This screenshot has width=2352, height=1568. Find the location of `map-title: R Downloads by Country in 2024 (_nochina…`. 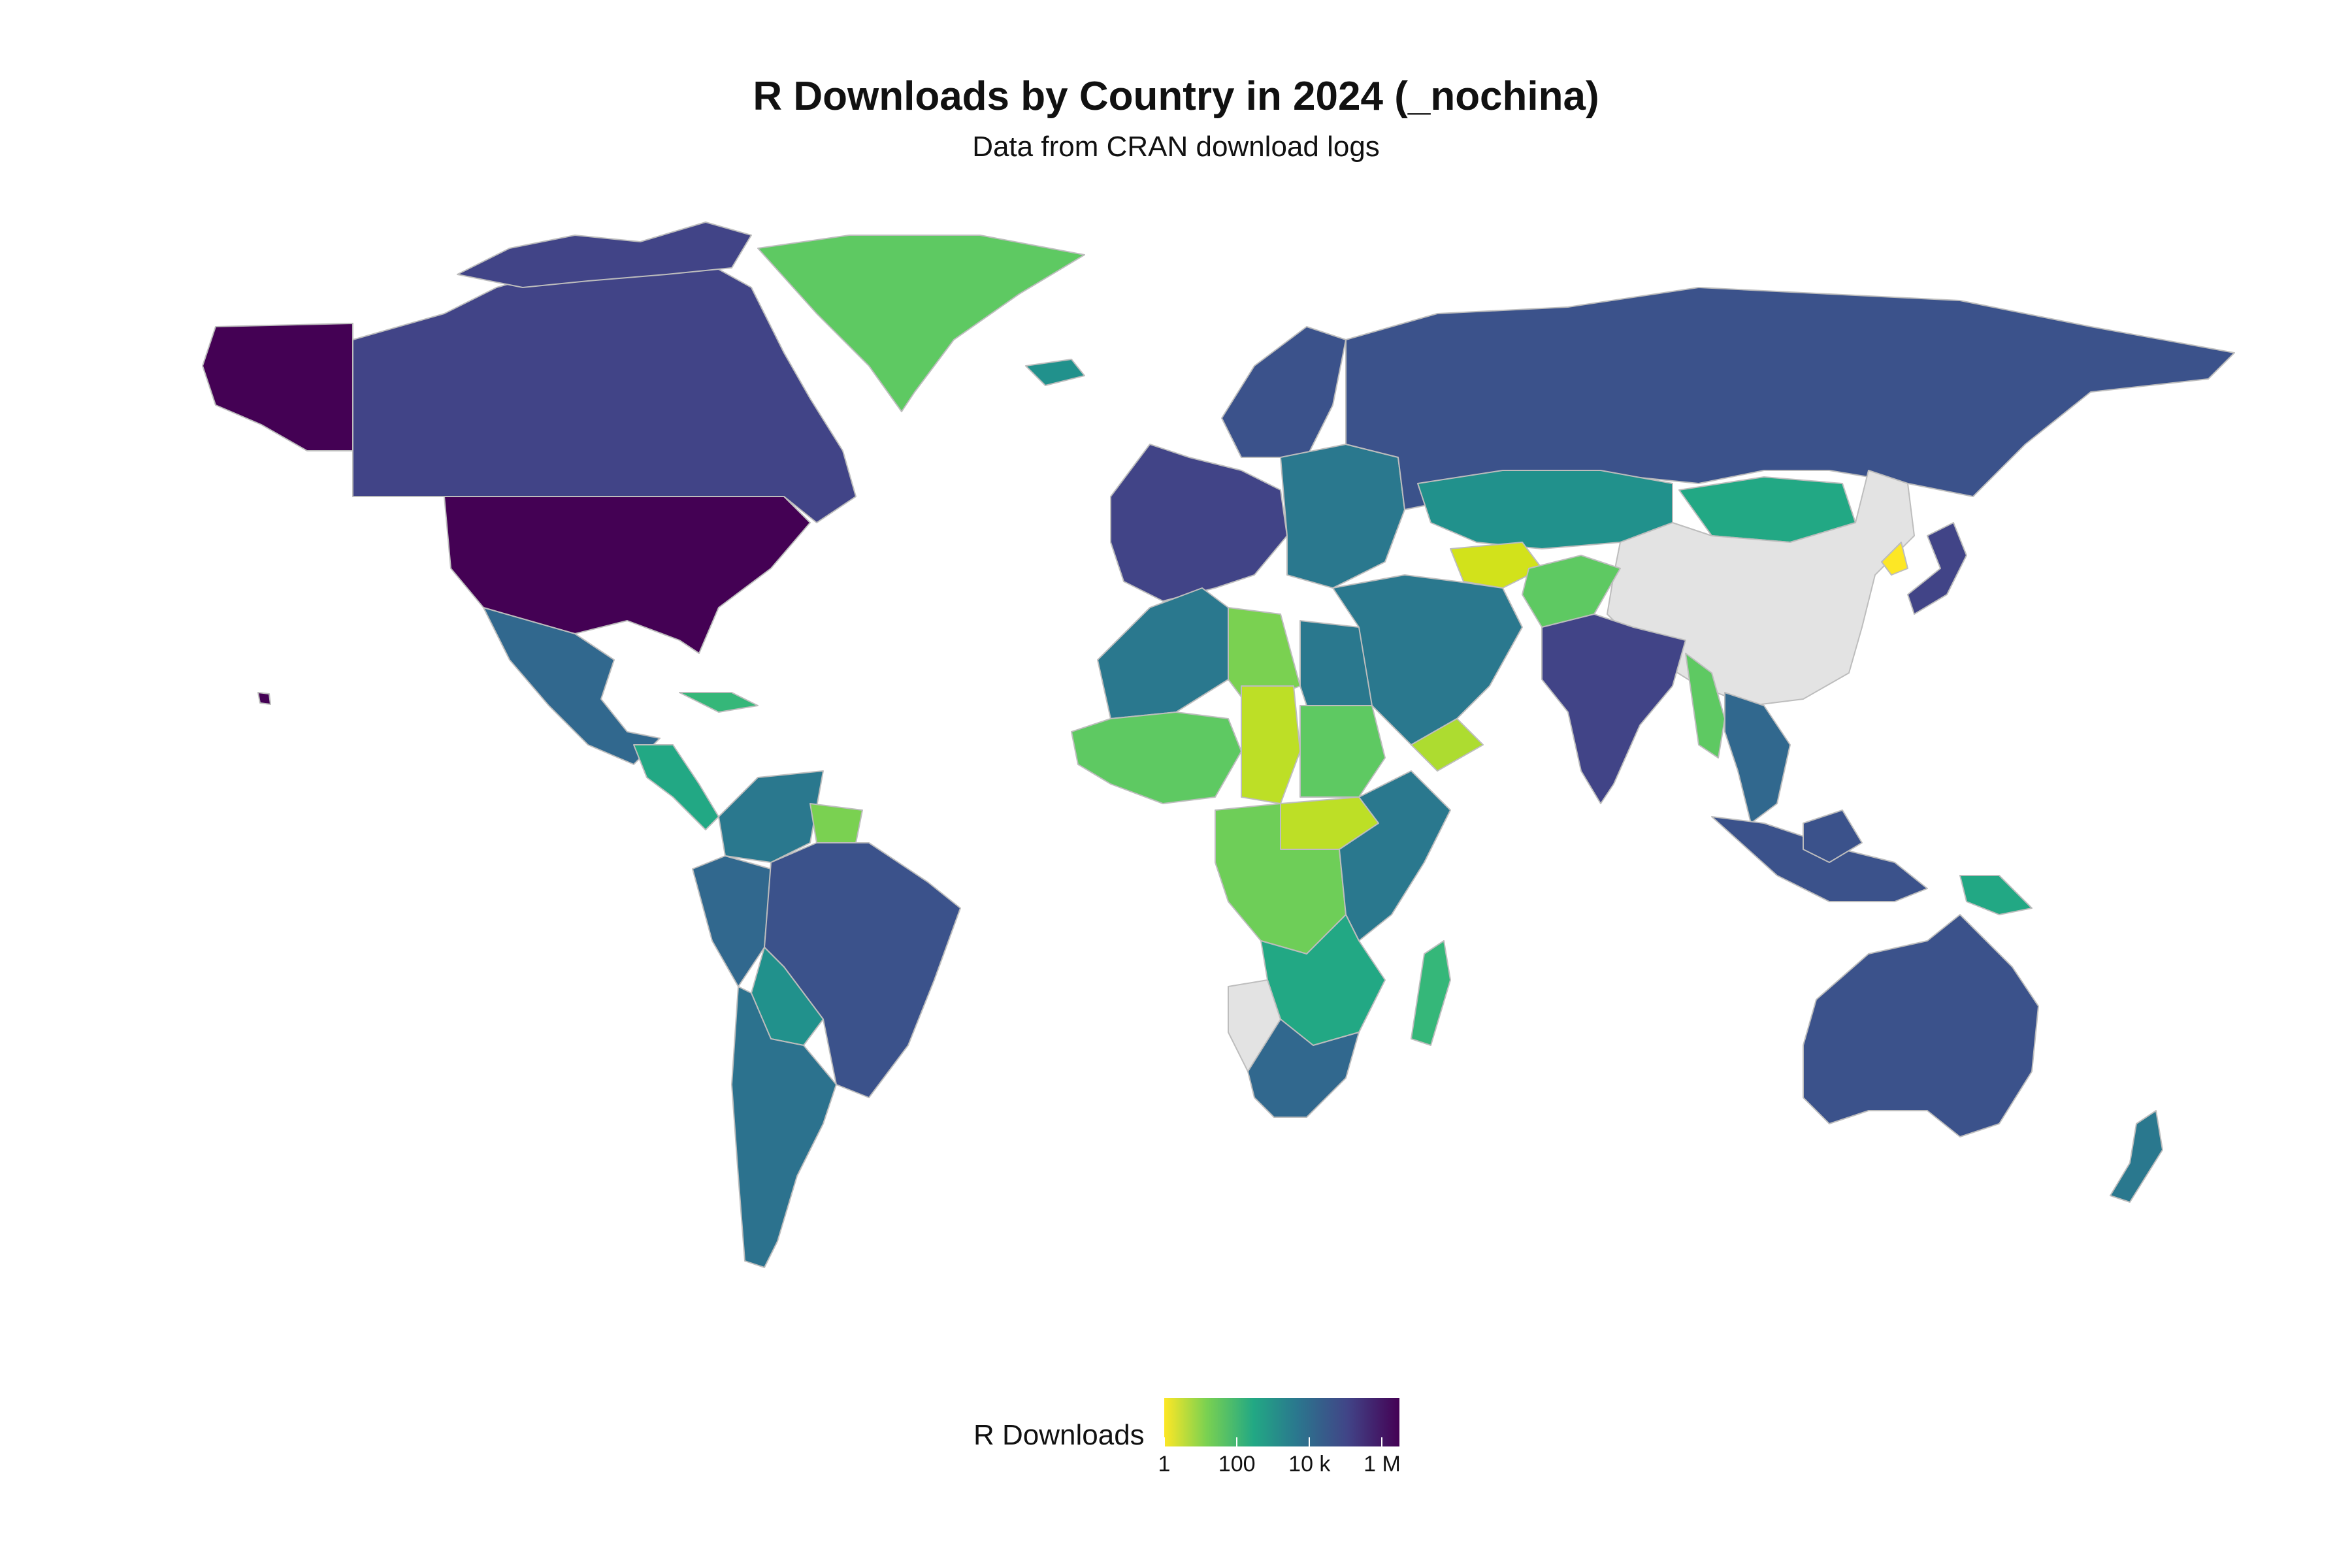

map-title: R Downloads by Country in 2024 (_nochina… is located at coordinates (1176, 96).